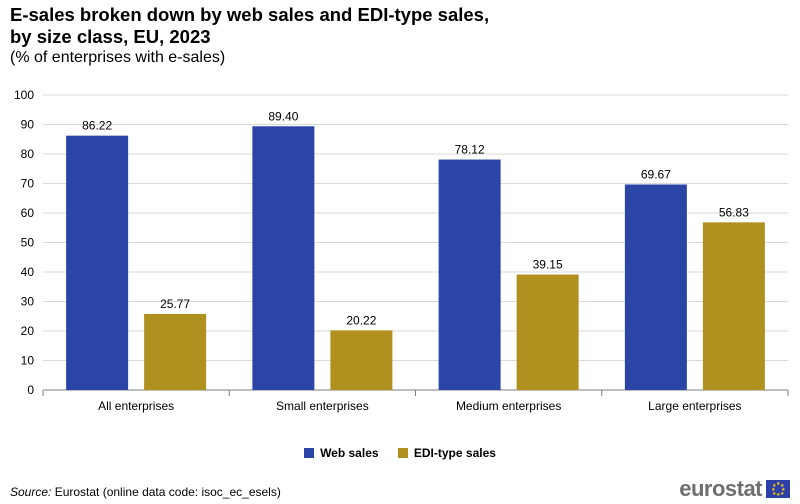 This screenshot has height=504, width=800. What do you see at coordinates (28, 302) in the screenshot?
I see `y-tick-label: 30` at bounding box center [28, 302].